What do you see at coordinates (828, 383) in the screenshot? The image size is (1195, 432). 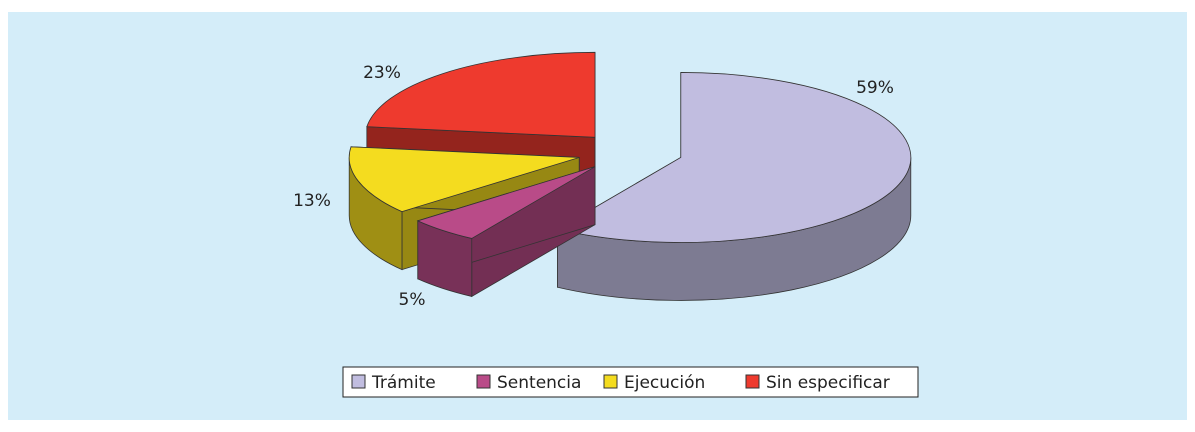 I see `legend-label: Sin especificar` at bounding box center [828, 383].